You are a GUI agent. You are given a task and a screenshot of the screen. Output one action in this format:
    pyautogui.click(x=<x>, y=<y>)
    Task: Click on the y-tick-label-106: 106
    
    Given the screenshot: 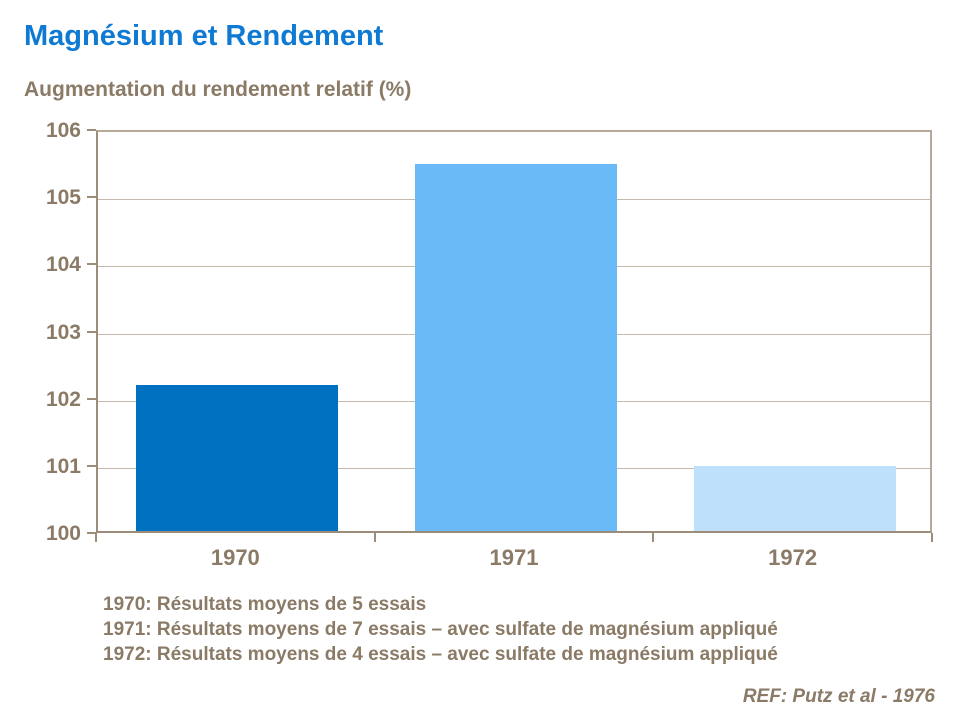 What is the action you would take?
    pyautogui.click(x=63, y=130)
    